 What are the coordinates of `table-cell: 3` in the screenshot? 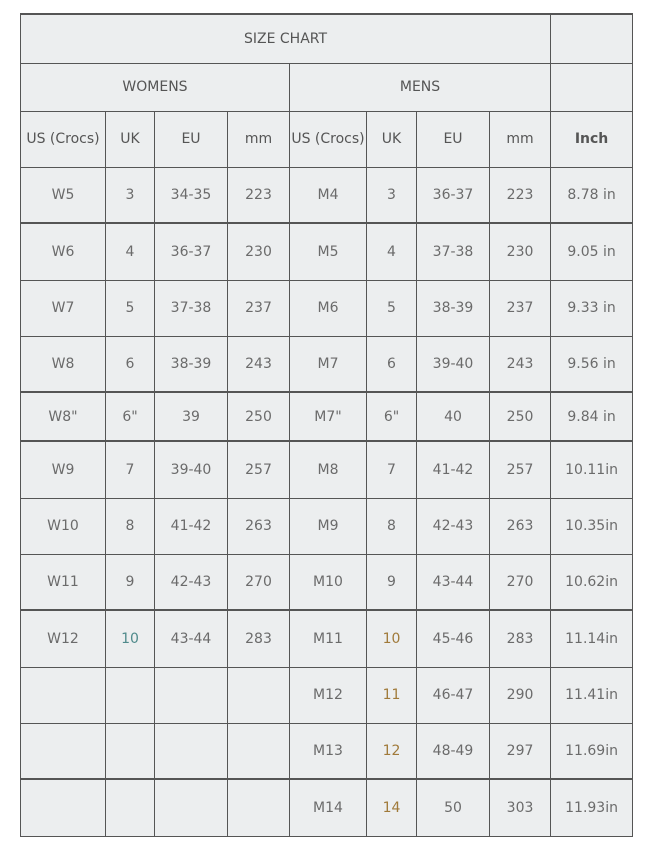 It's located at (130, 195).